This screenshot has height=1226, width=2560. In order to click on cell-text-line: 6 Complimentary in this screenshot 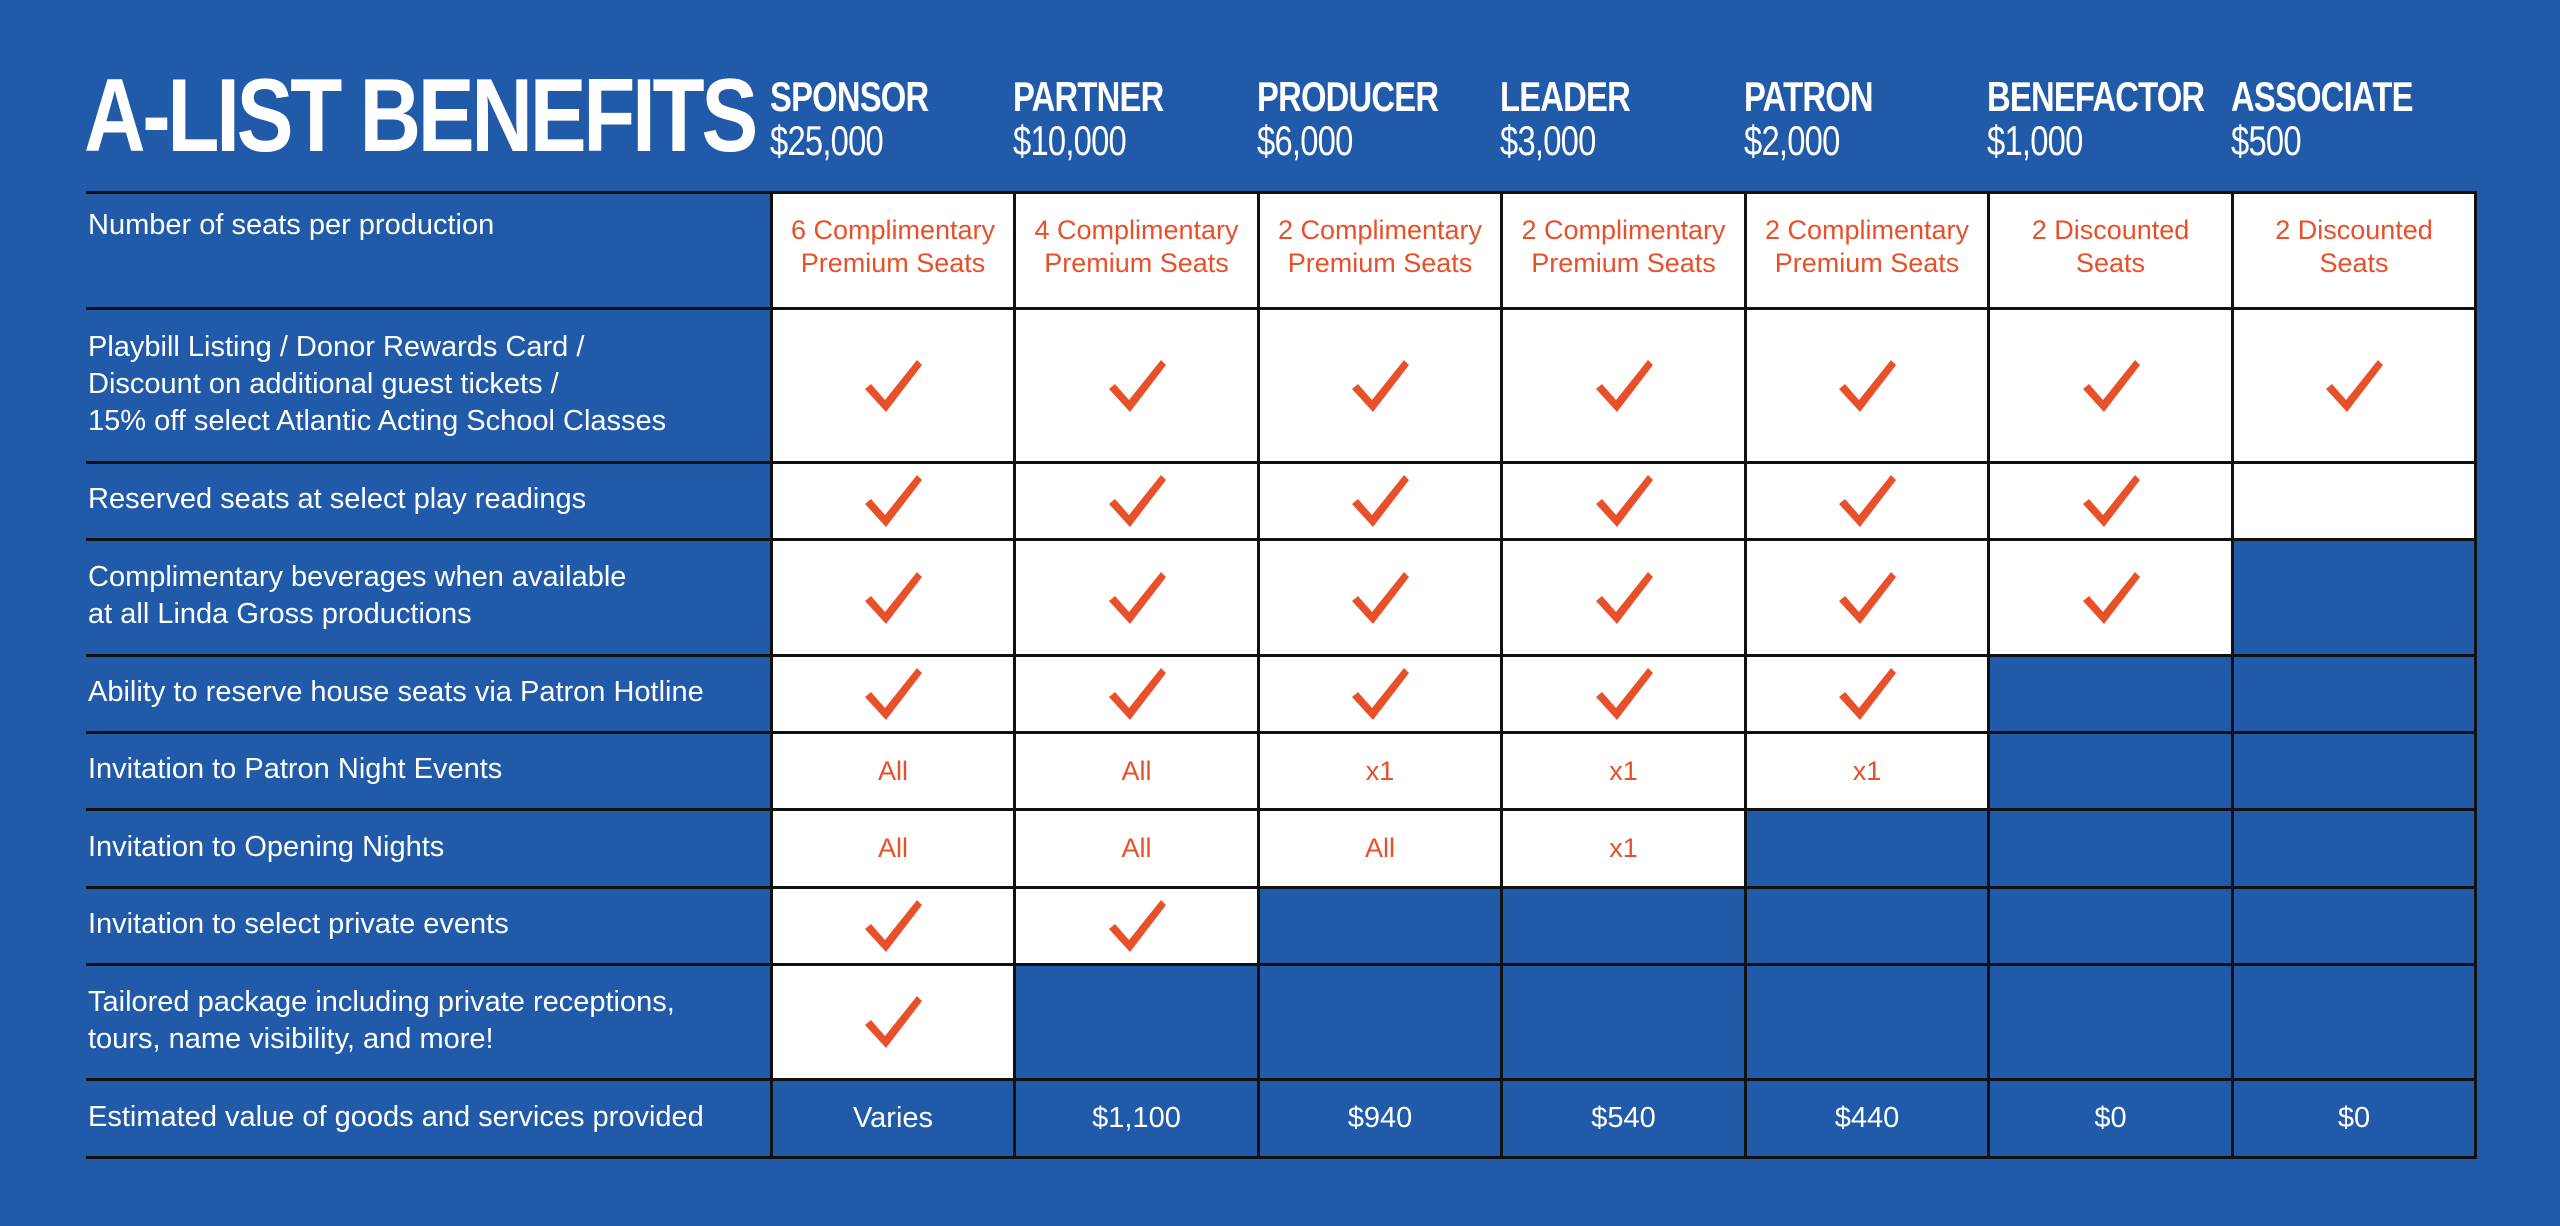, I will do `click(893, 230)`.